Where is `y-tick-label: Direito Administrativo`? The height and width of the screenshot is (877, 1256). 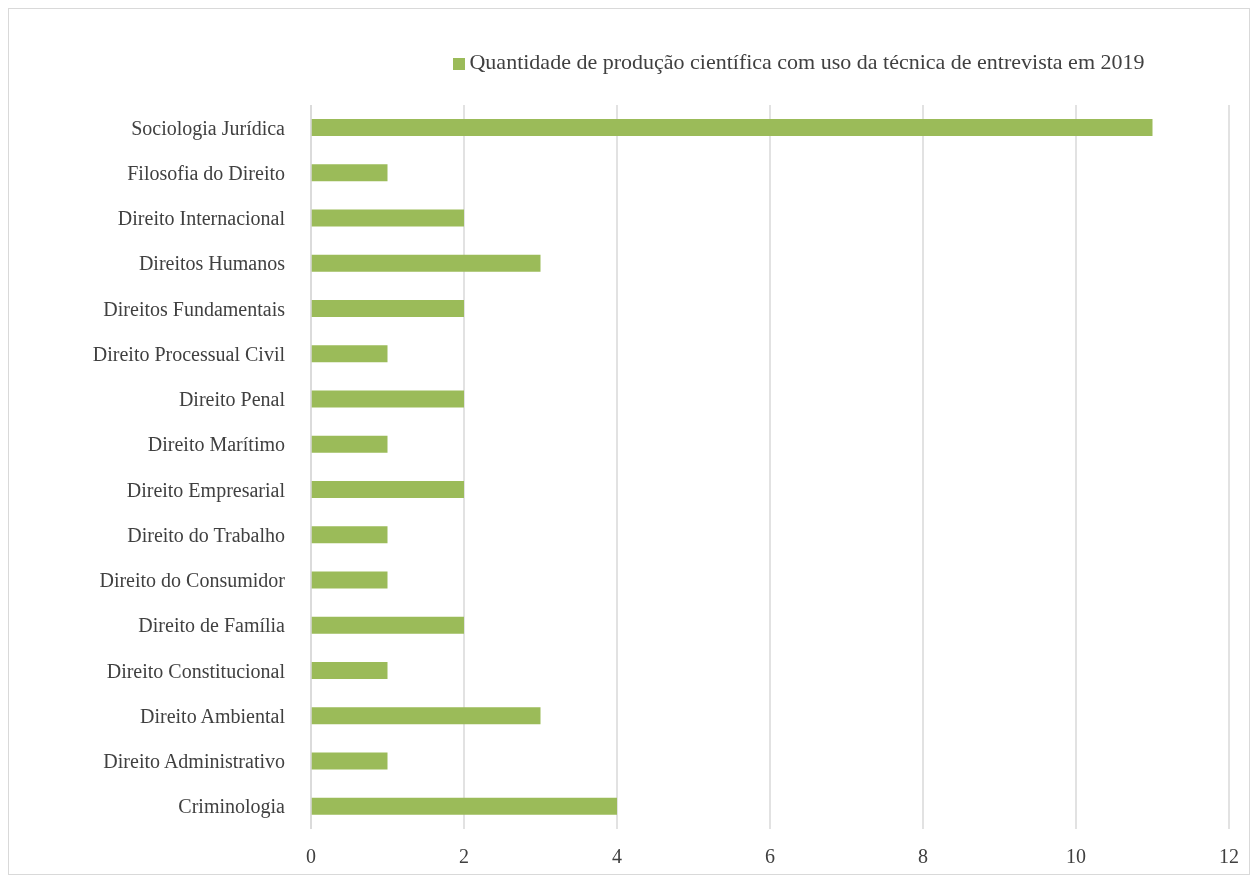
y-tick-label: Direito Administrativo is located at coordinates (194, 761).